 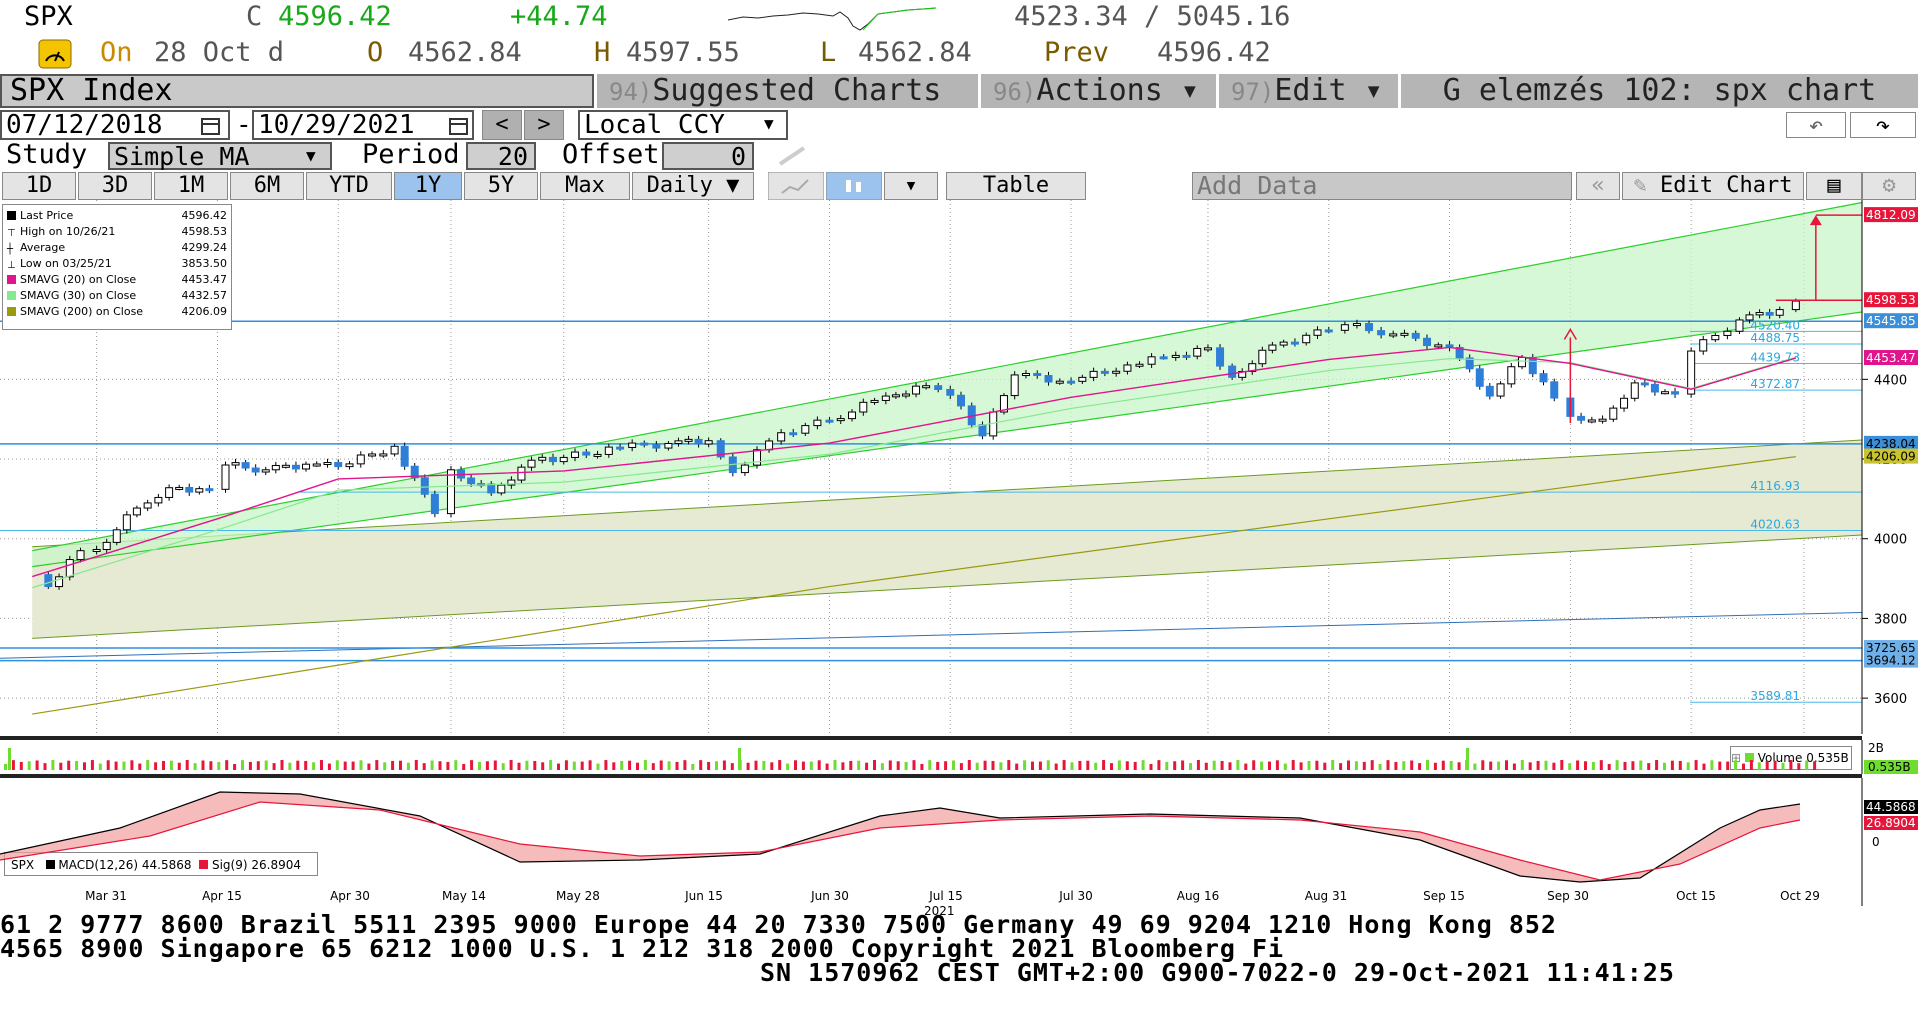 What do you see at coordinates (911, 186) in the screenshot?
I see `chart-type-dropdown: ▾` at bounding box center [911, 186].